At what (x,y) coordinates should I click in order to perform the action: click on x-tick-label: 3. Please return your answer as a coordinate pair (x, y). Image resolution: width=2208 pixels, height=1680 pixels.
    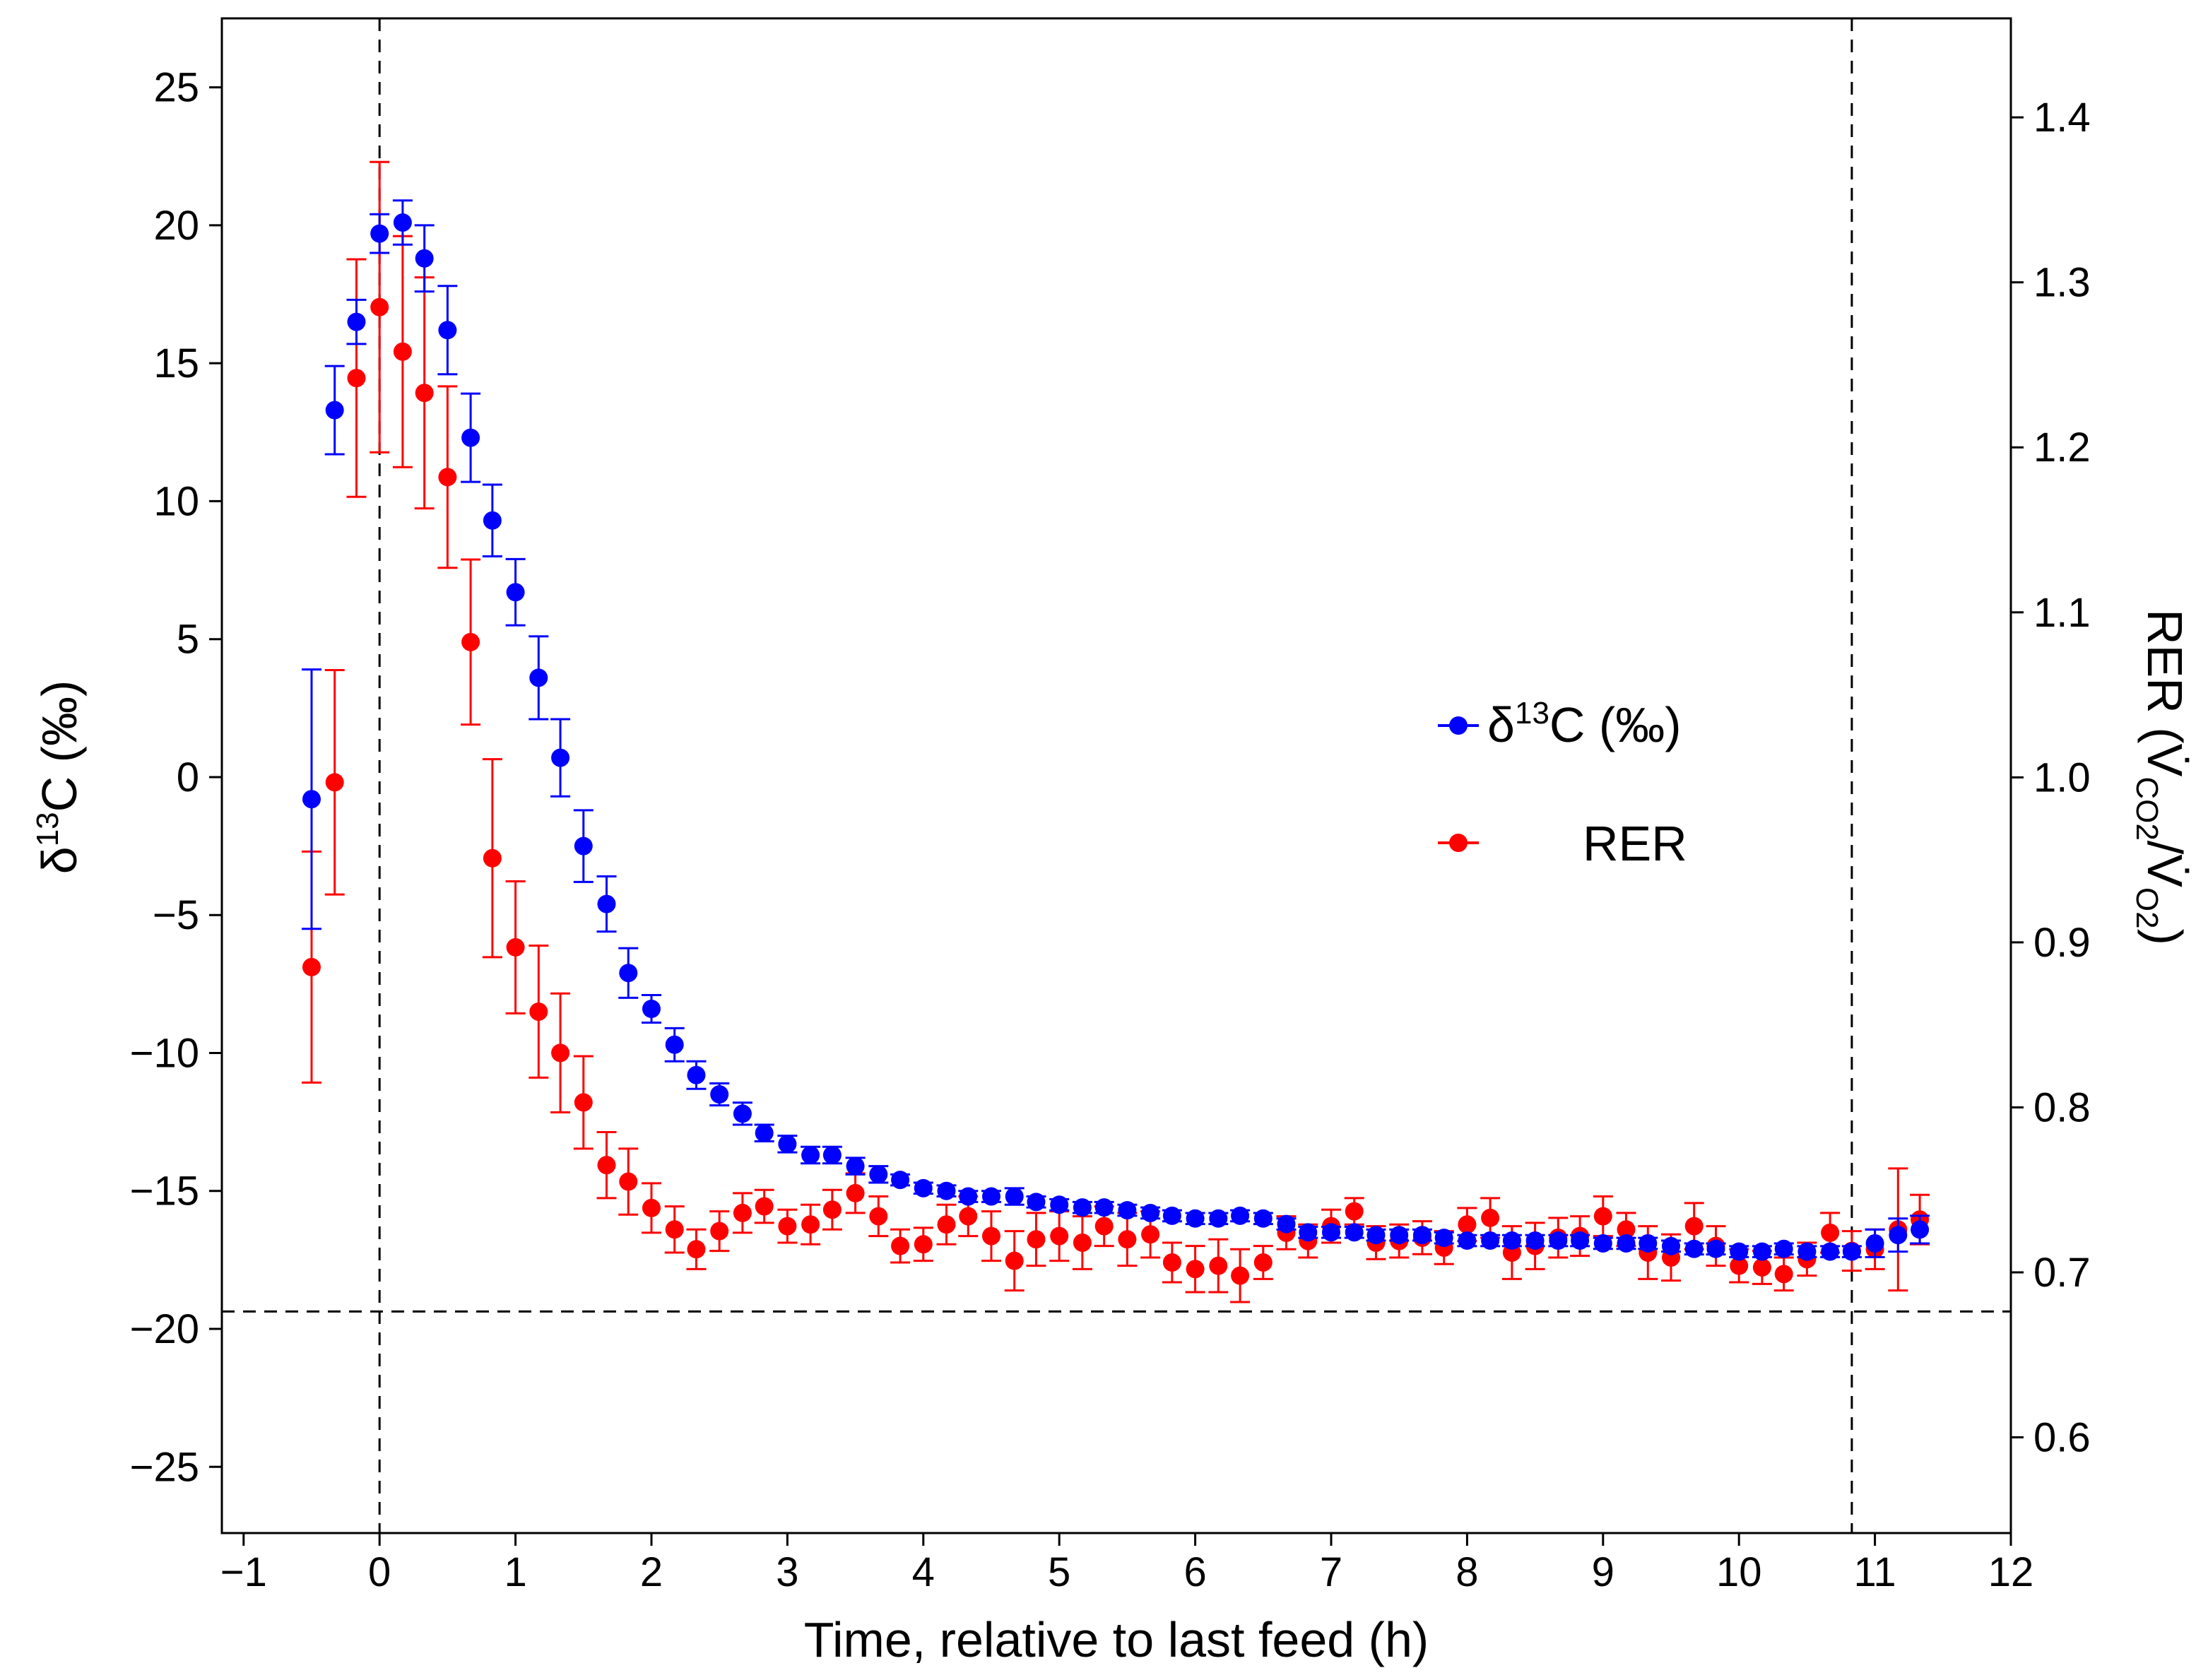
    Looking at the image, I should click on (787, 1572).